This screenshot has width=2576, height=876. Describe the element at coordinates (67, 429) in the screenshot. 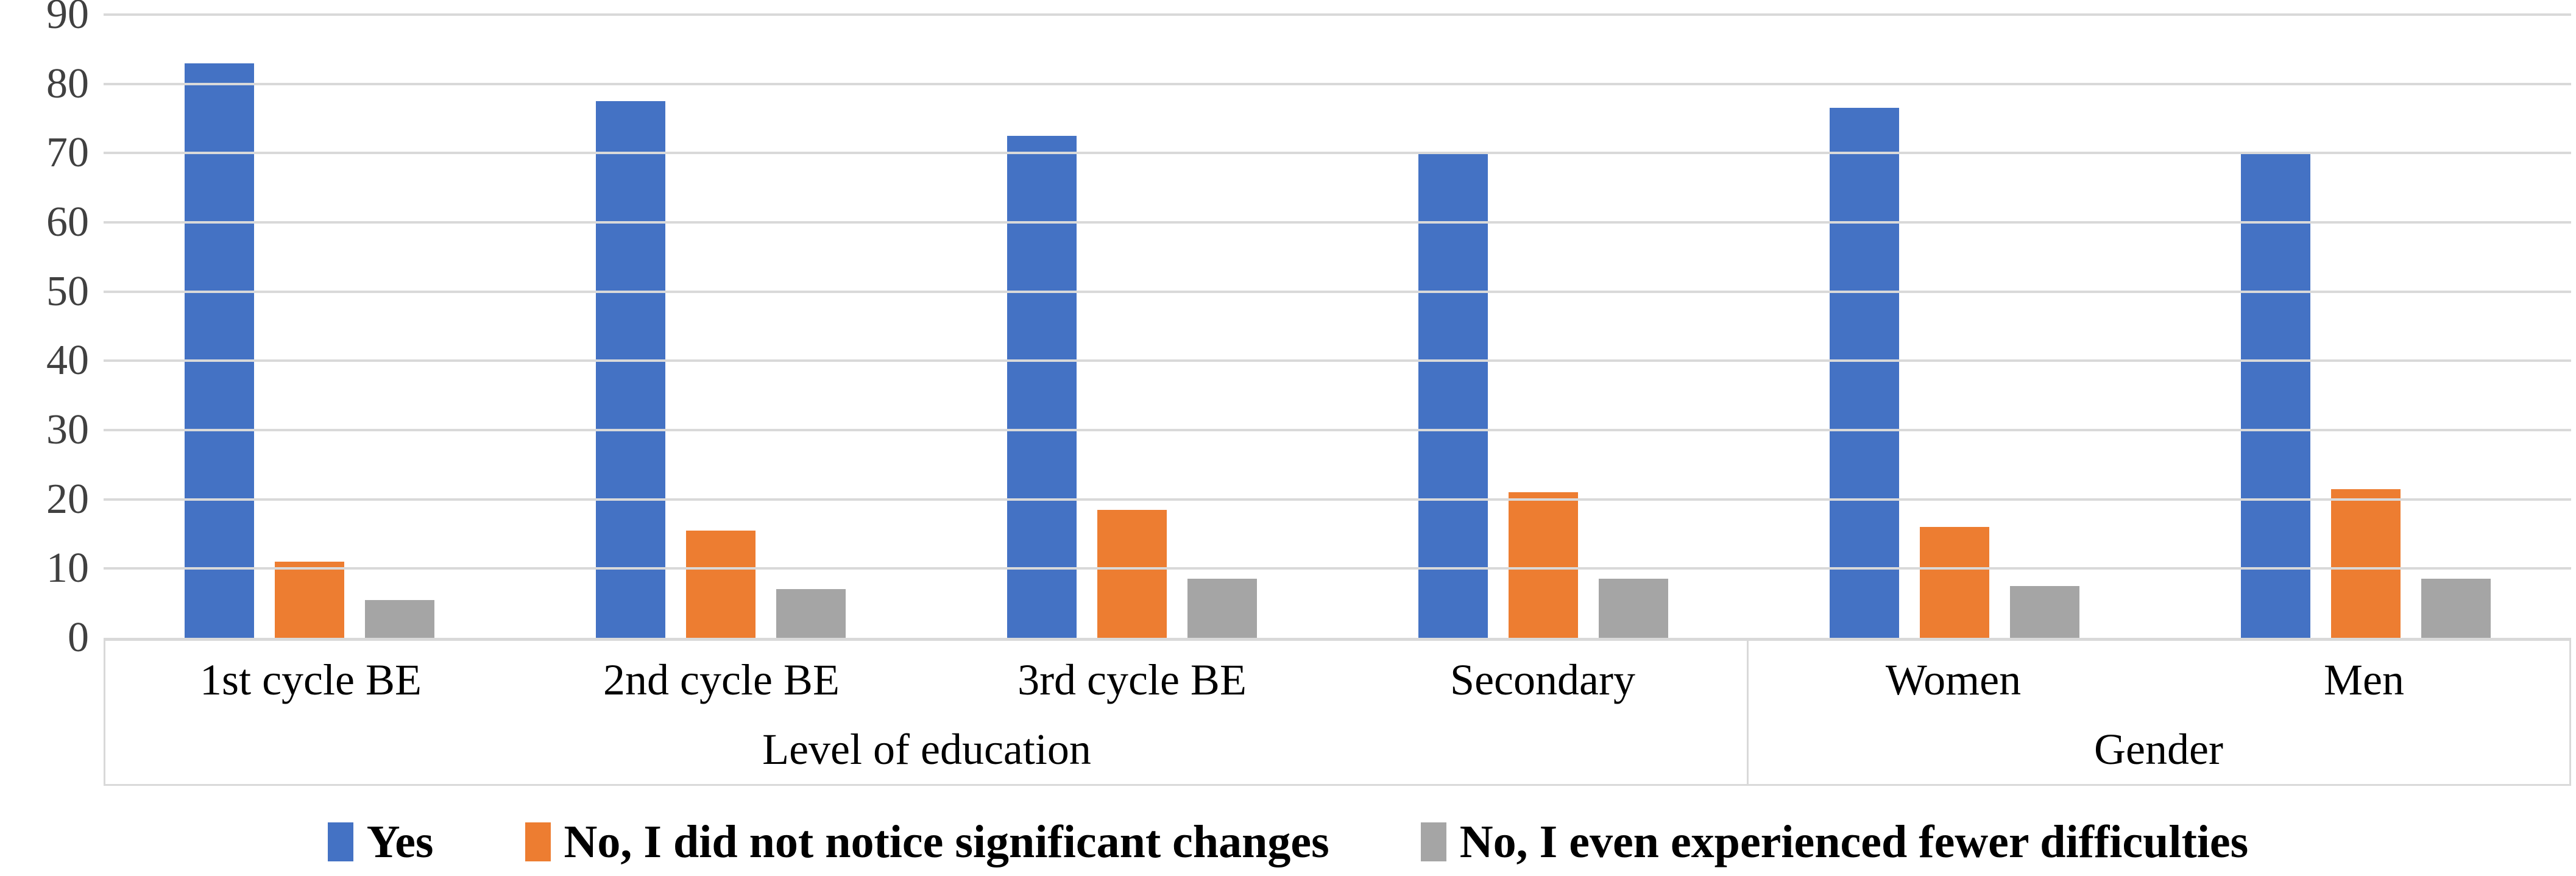

I see `y-tick-label: 30` at that location.